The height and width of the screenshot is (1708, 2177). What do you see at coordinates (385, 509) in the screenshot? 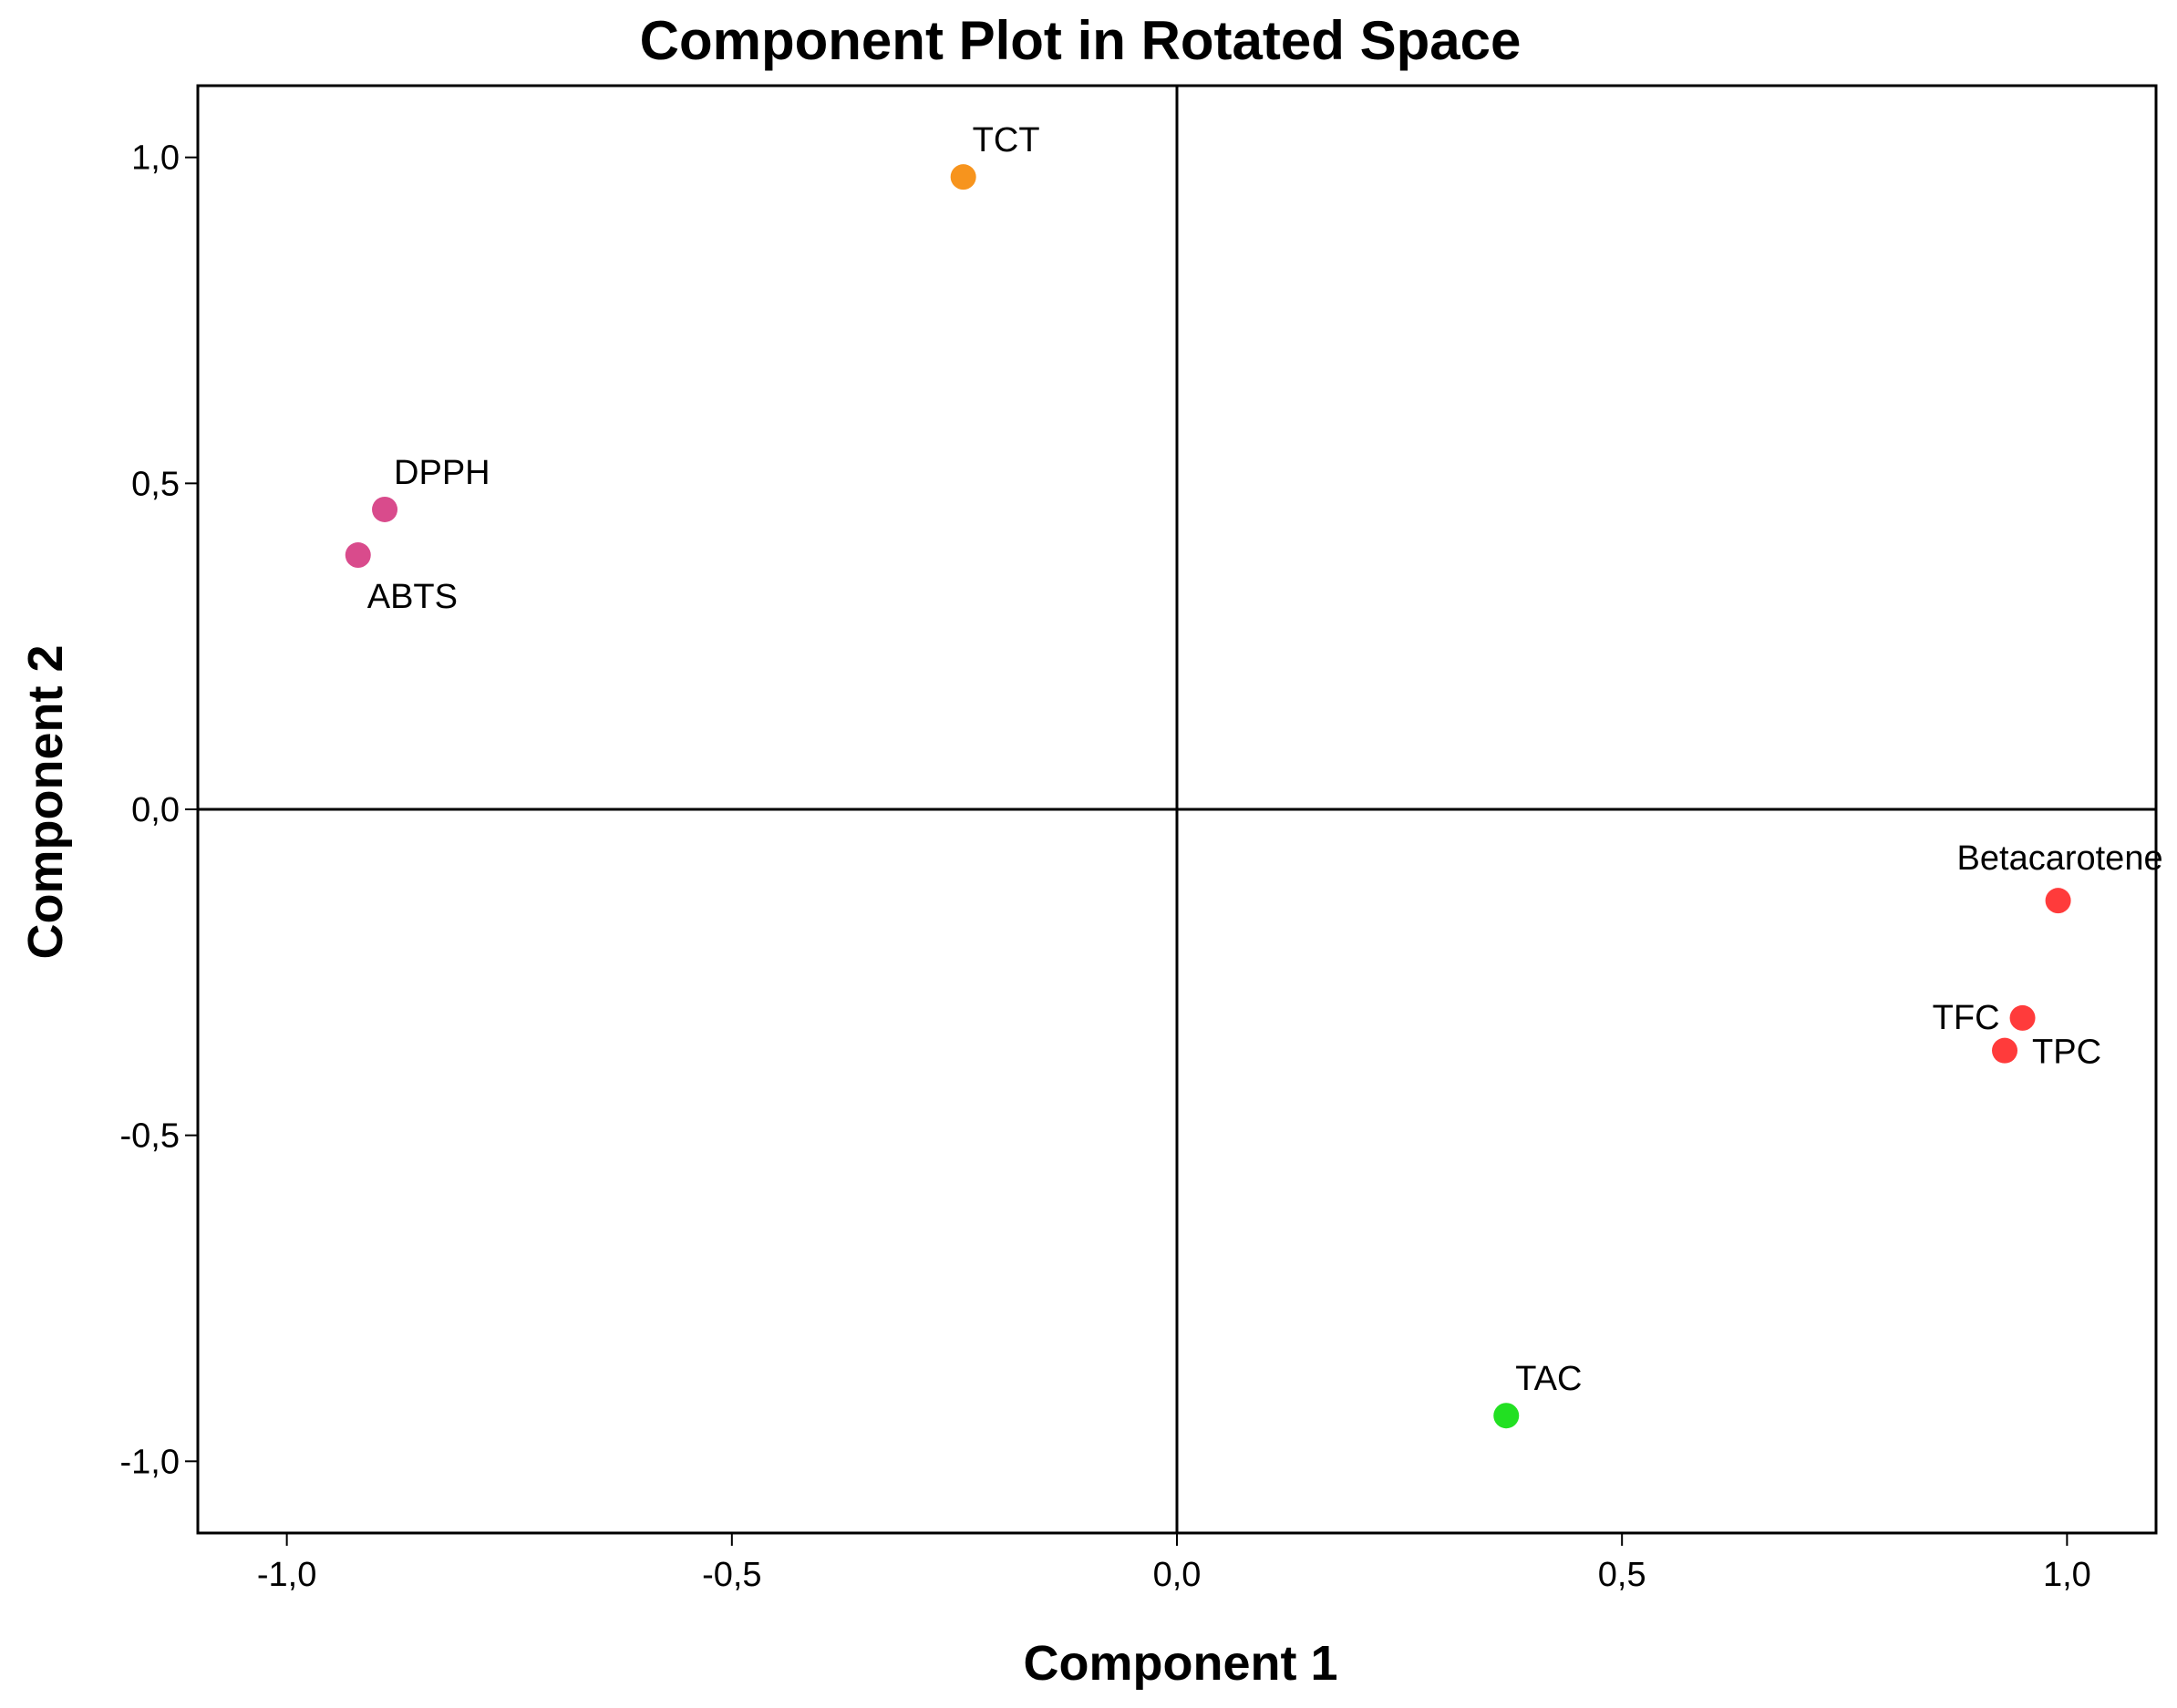
I see `point-dpph` at bounding box center [385, 509].